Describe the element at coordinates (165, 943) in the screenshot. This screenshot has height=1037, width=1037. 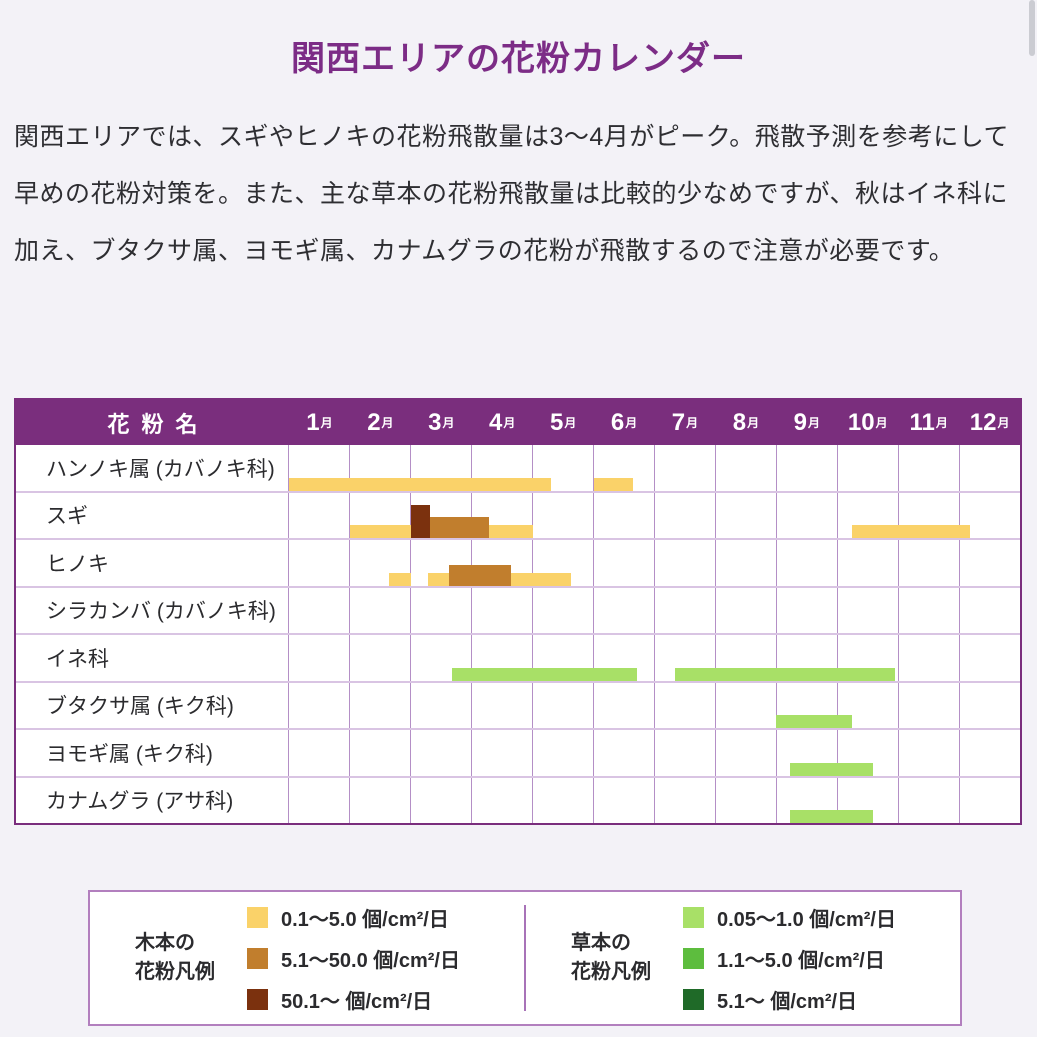
I see `legend-title-tree-line1: 木本の` at that location.